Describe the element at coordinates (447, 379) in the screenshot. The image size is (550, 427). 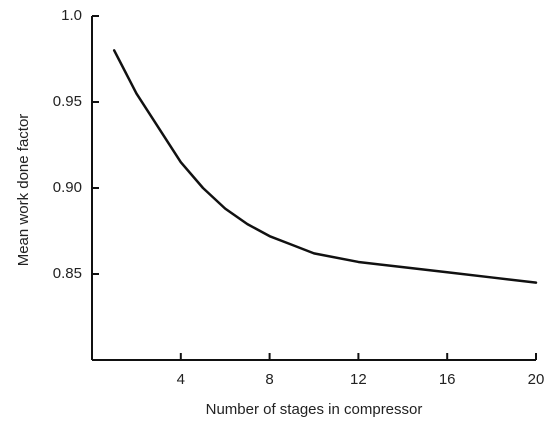
I see `x-tick-label: 16` at that location.